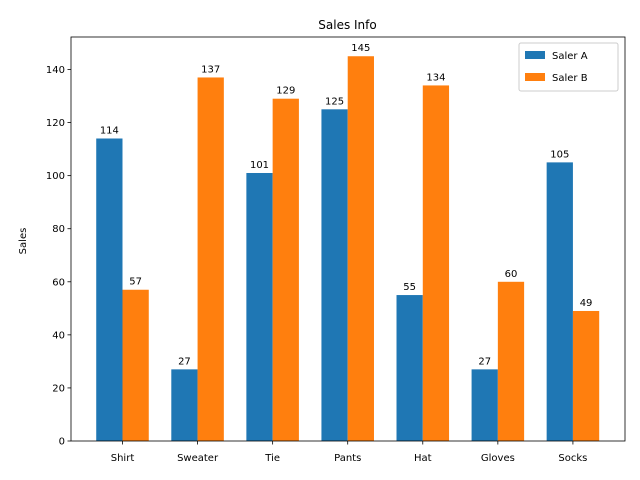  I want to click on bar-value-label: 129, so click(285, 91).